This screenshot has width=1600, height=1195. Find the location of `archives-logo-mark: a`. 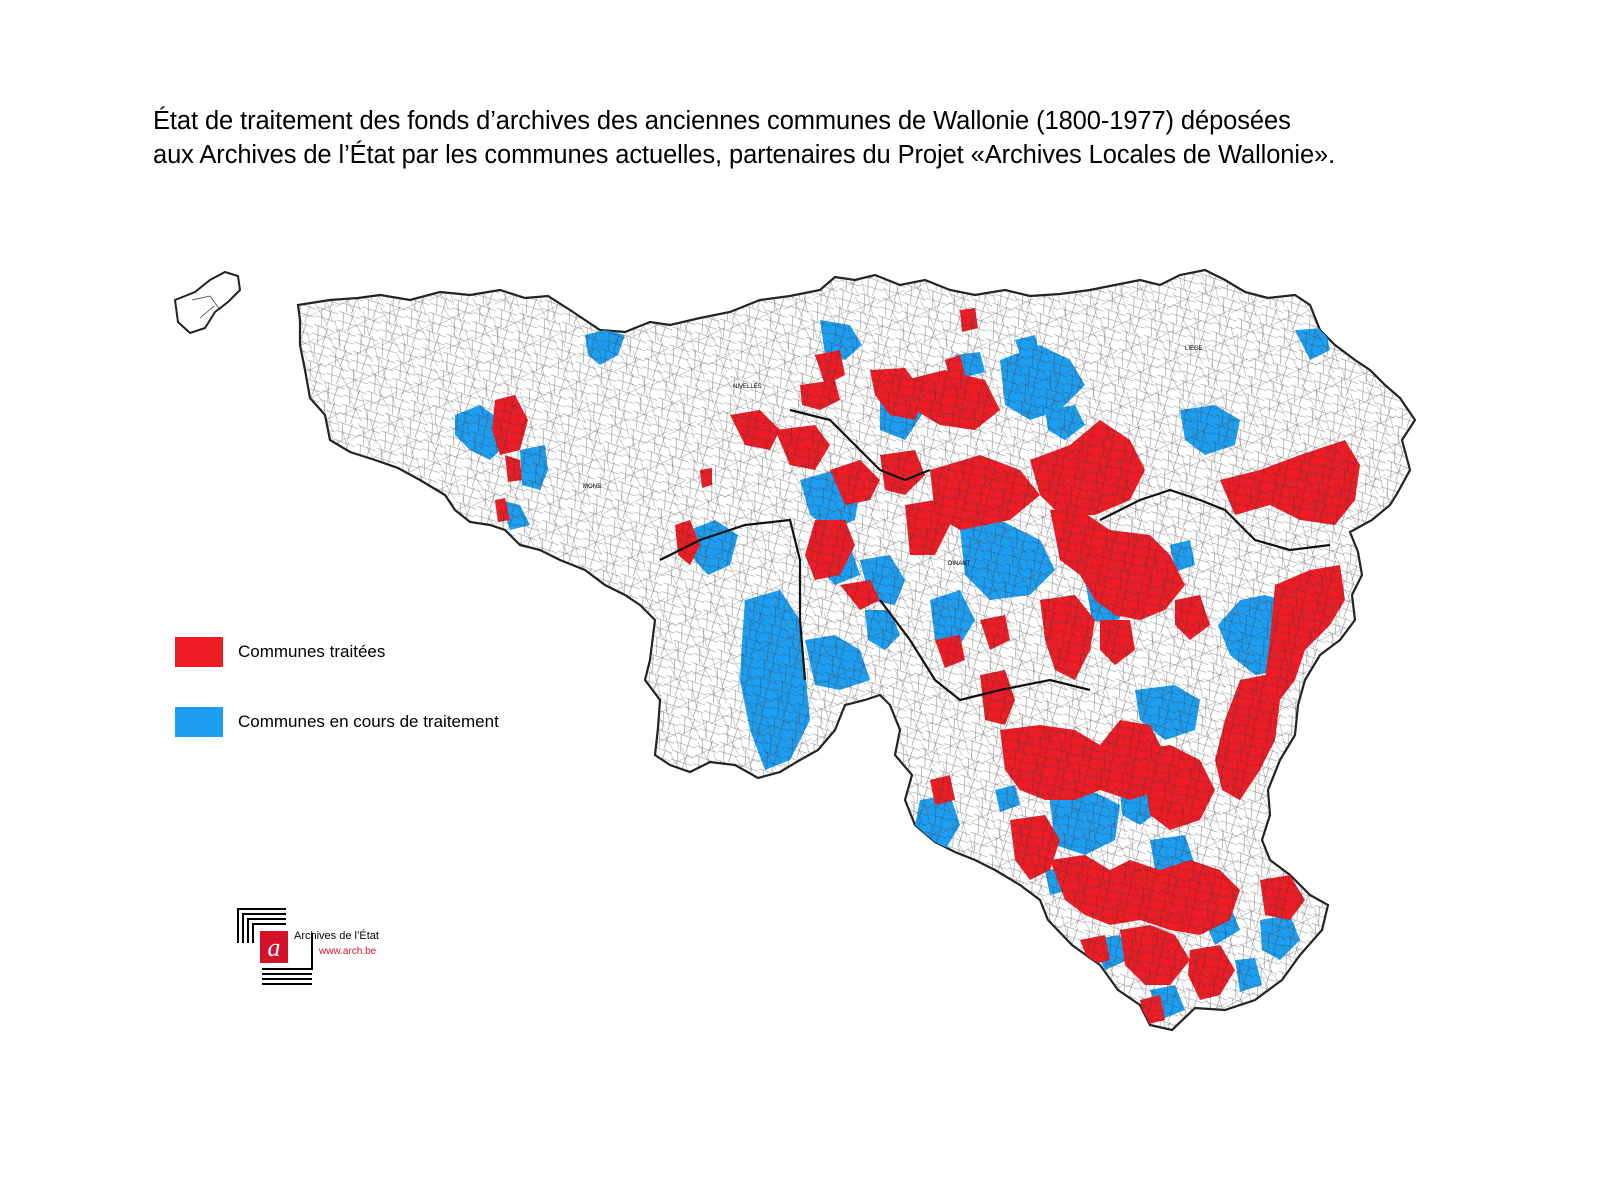

archives-logo-mark: a is located at coordinates (275, 946).